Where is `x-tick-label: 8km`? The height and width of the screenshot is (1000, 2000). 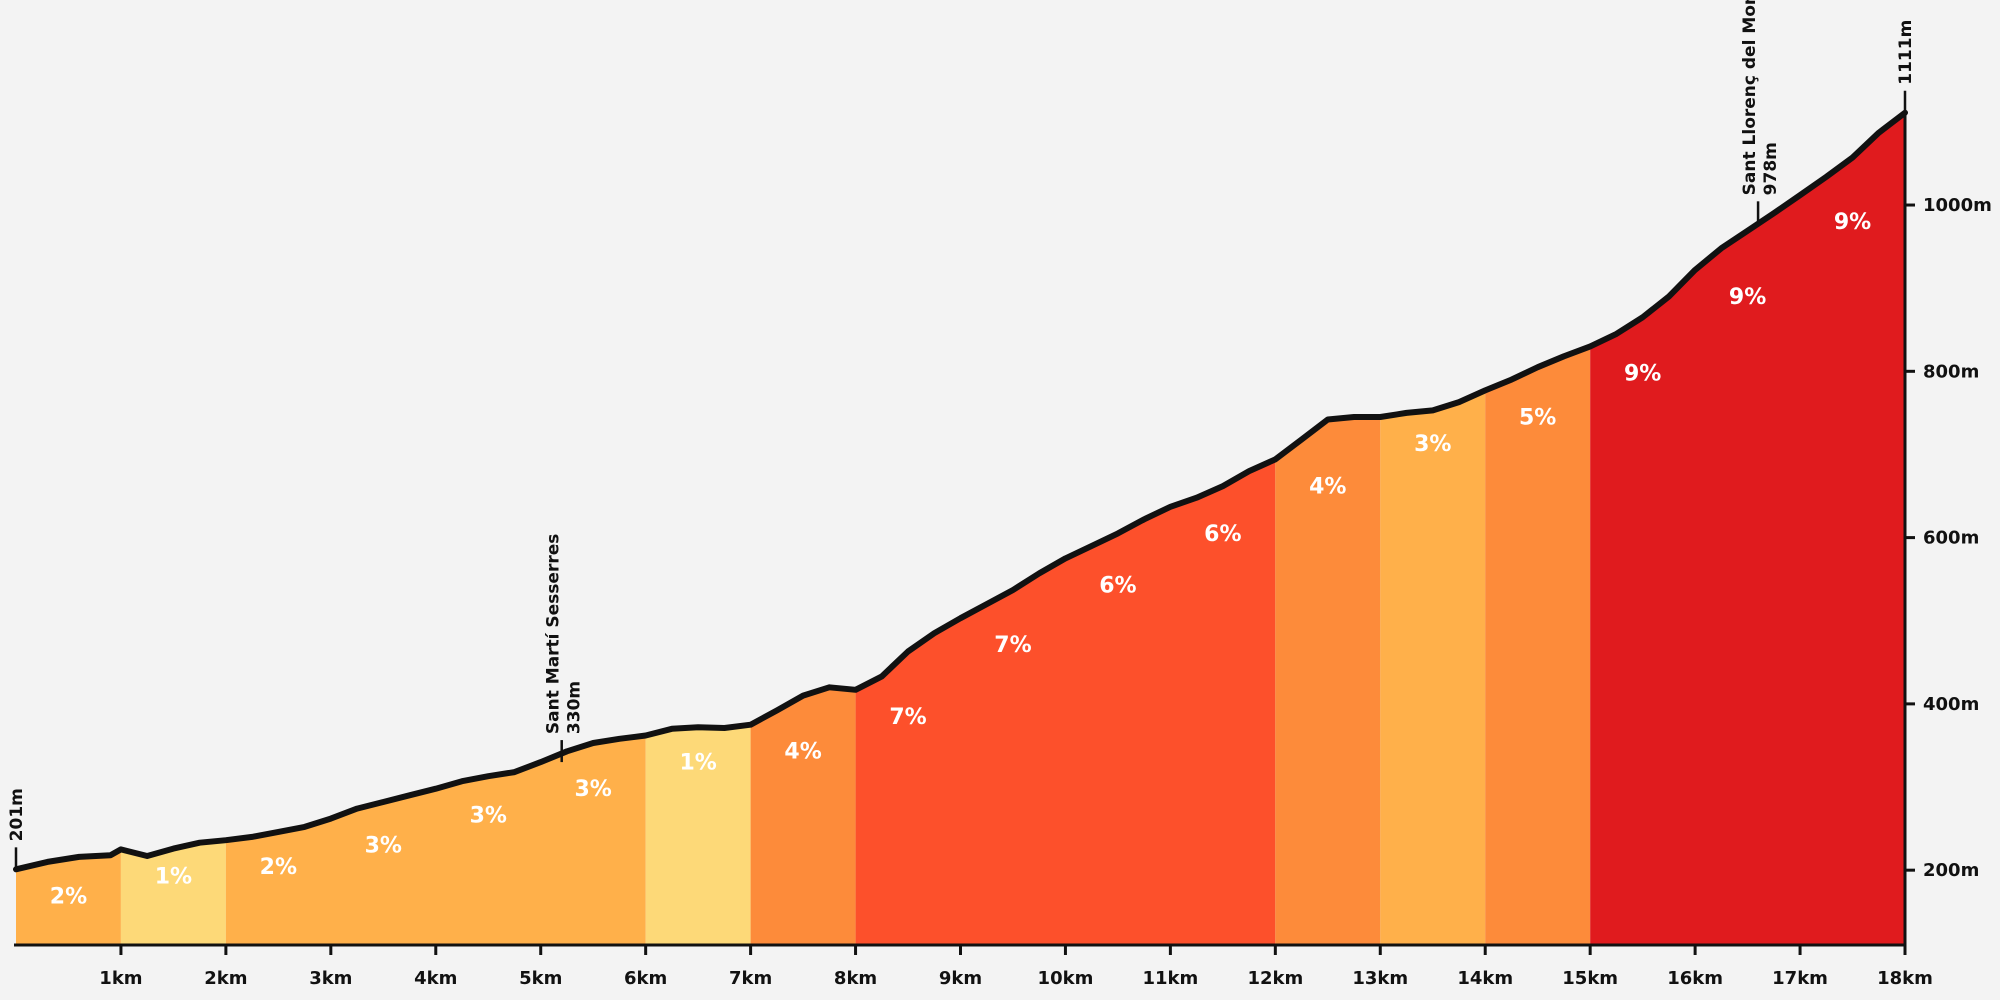
x-tick-label: 8km is located at coordinates (855, 978).